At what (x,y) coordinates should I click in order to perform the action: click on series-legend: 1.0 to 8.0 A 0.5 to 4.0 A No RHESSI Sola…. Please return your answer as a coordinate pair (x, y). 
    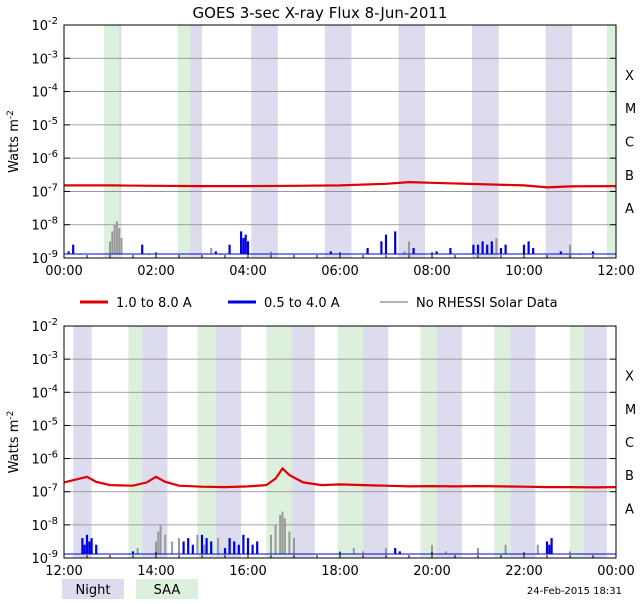
    Looking at the image, I should click on (319, 303).